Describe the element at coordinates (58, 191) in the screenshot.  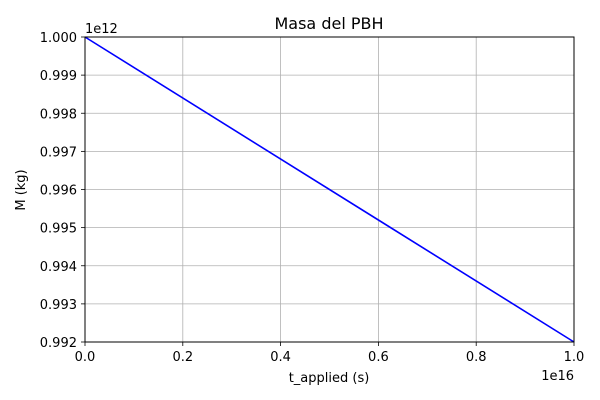
I see `y-tick-label: 0.996` at that location.